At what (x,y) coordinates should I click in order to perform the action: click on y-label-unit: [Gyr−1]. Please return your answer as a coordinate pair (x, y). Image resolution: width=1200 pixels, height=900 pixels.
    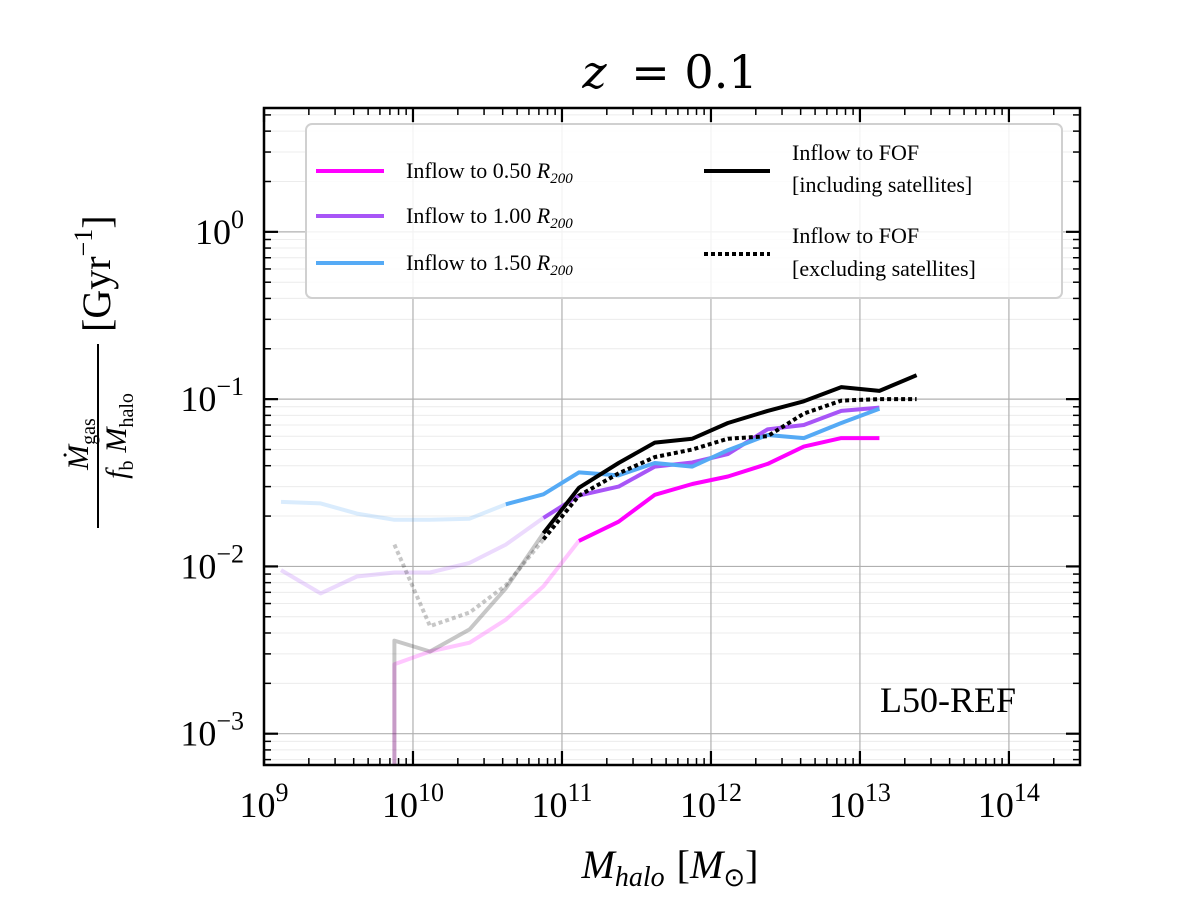
    Looking at the image, I should click on (94, 273).